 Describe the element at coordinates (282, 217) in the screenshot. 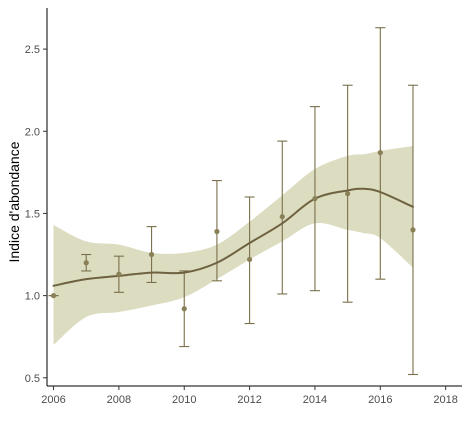

I see `data-point-2013` at that location.